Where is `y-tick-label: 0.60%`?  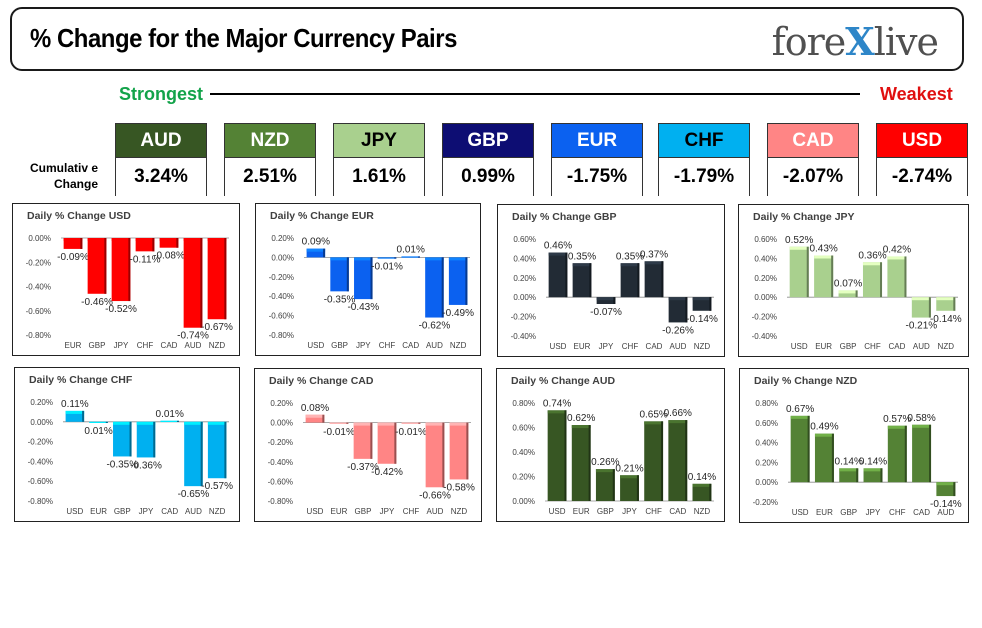 y-tick-label: 0.60% is located at coordinates (524, 239).